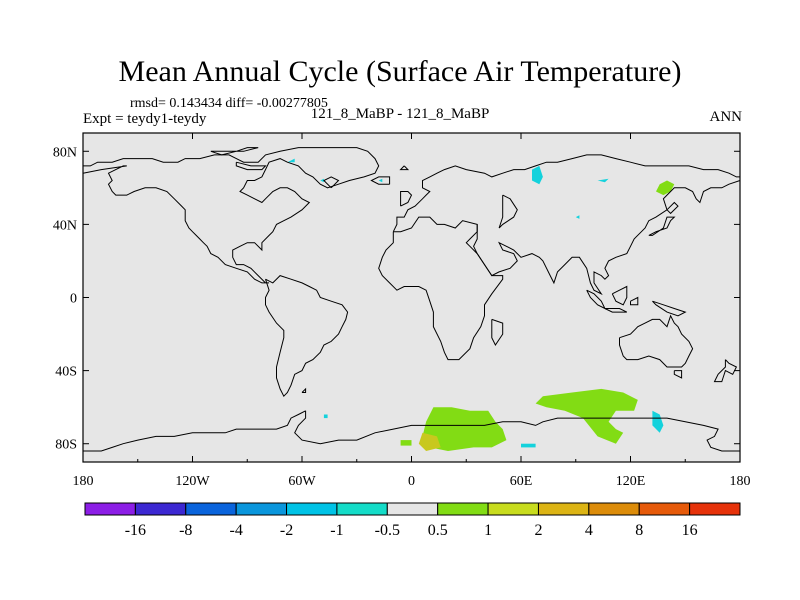  I want to click on y-tick-label: 80N, so click(65, 152).